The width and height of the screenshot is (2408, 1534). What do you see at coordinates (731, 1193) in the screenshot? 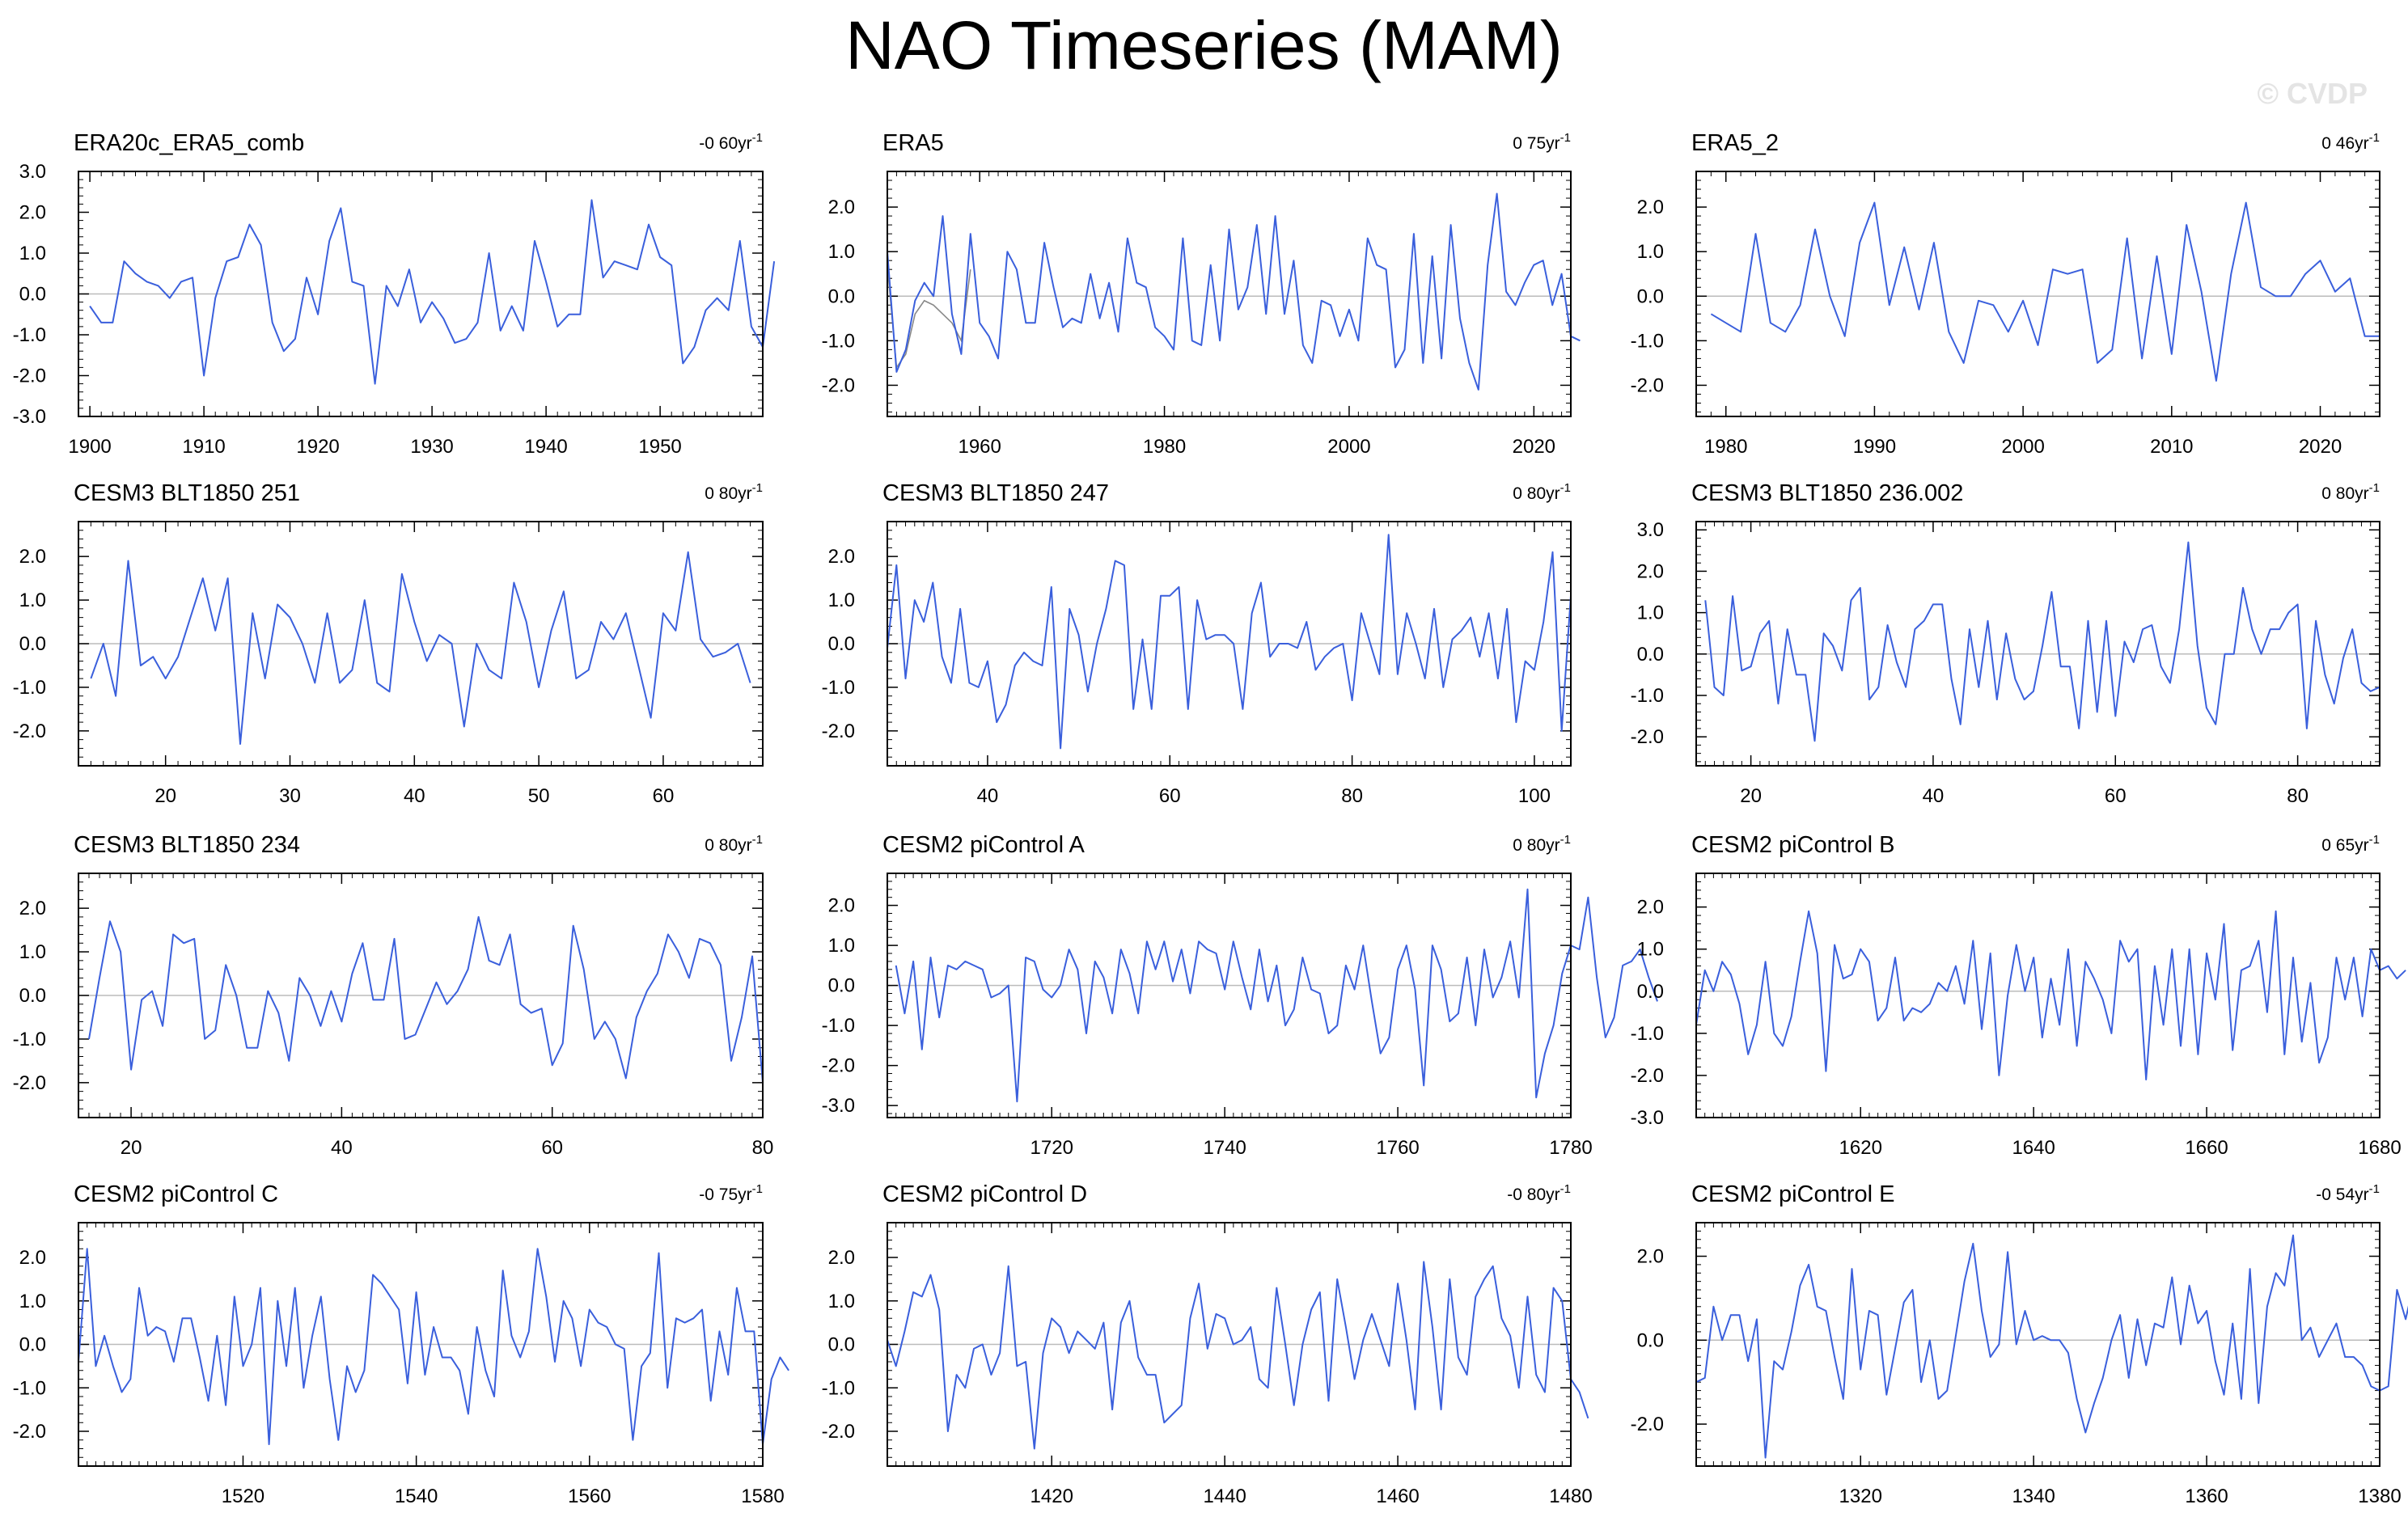
I see `trend-label: -0 75yr-1` at bounding box center [731, 1193].